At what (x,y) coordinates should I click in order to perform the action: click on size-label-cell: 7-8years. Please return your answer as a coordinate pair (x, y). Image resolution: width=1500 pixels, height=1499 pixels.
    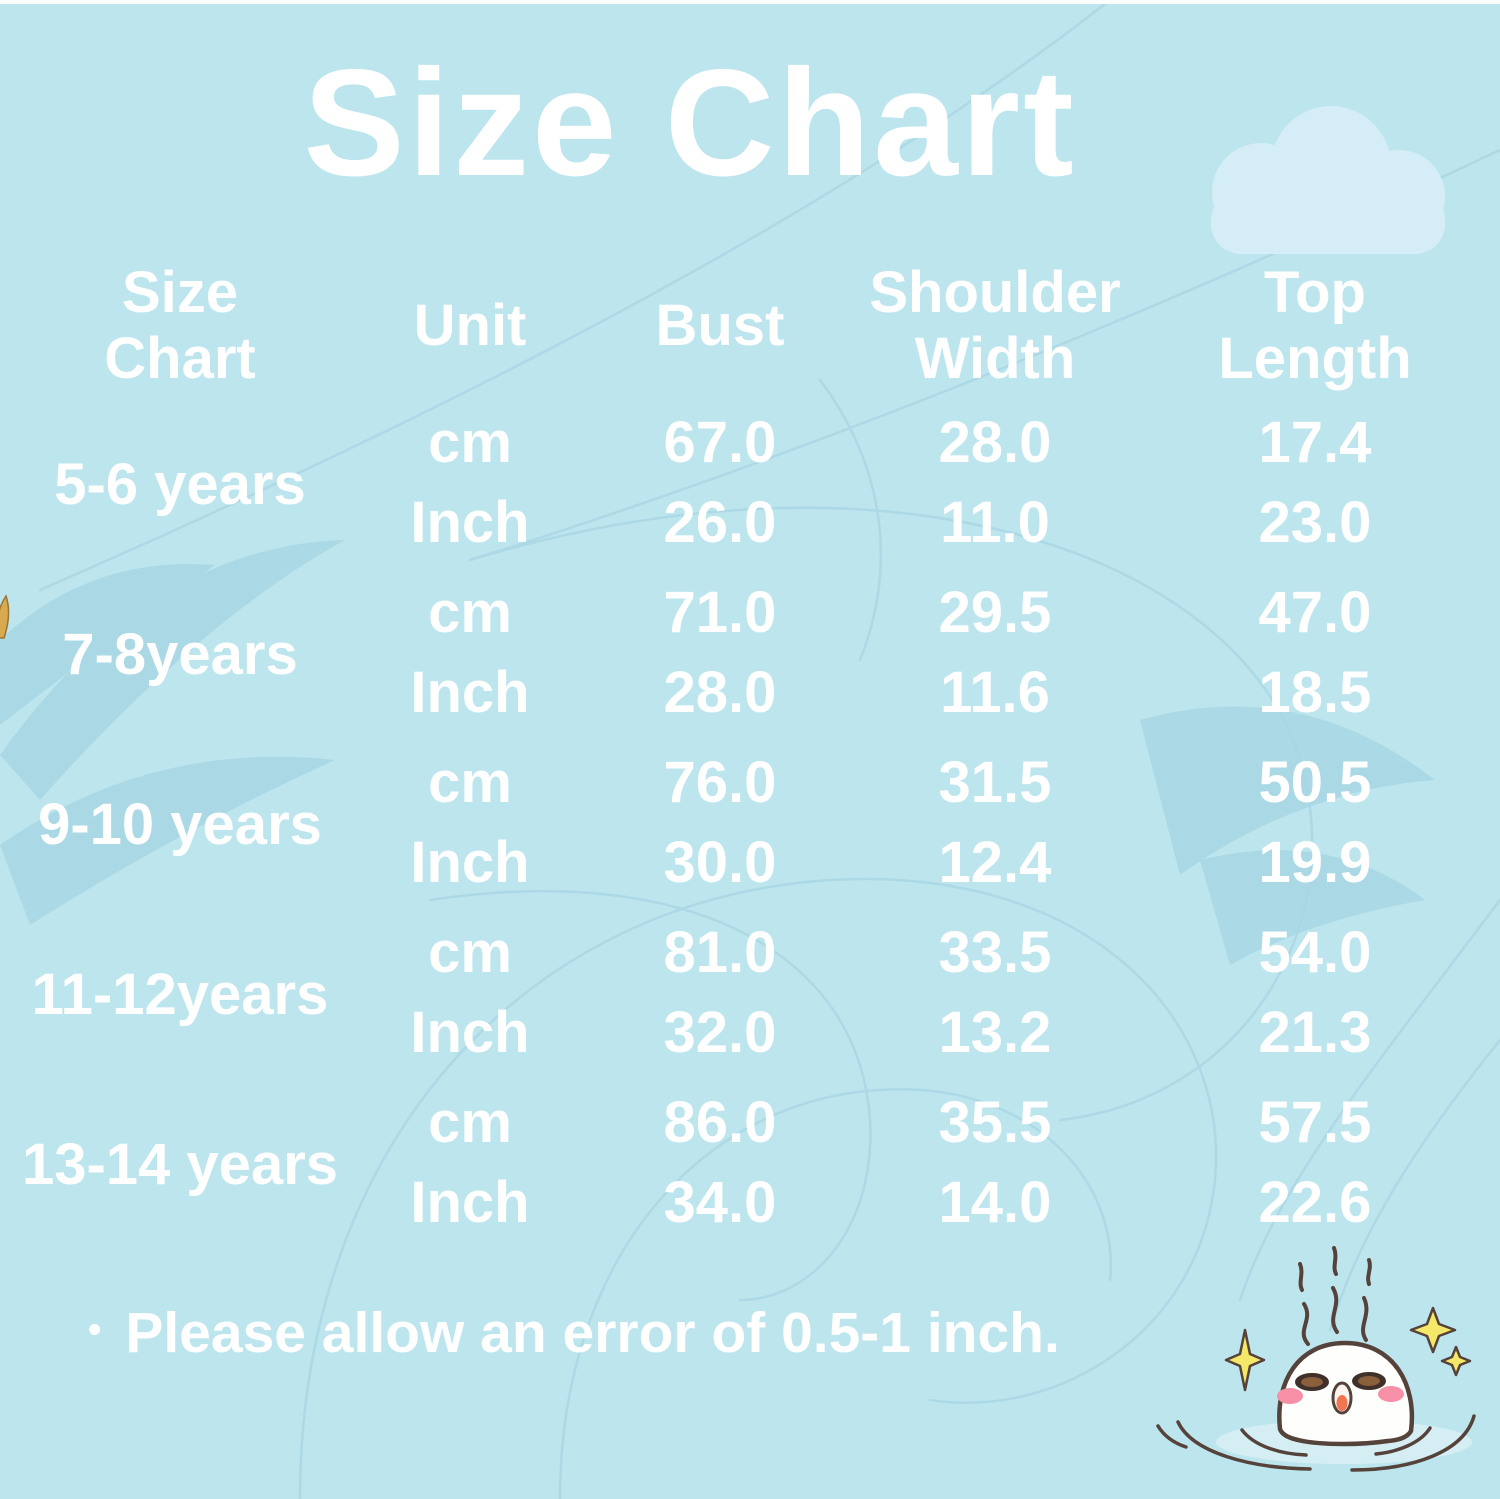
    Looking at the image, I should click on (180, 654).